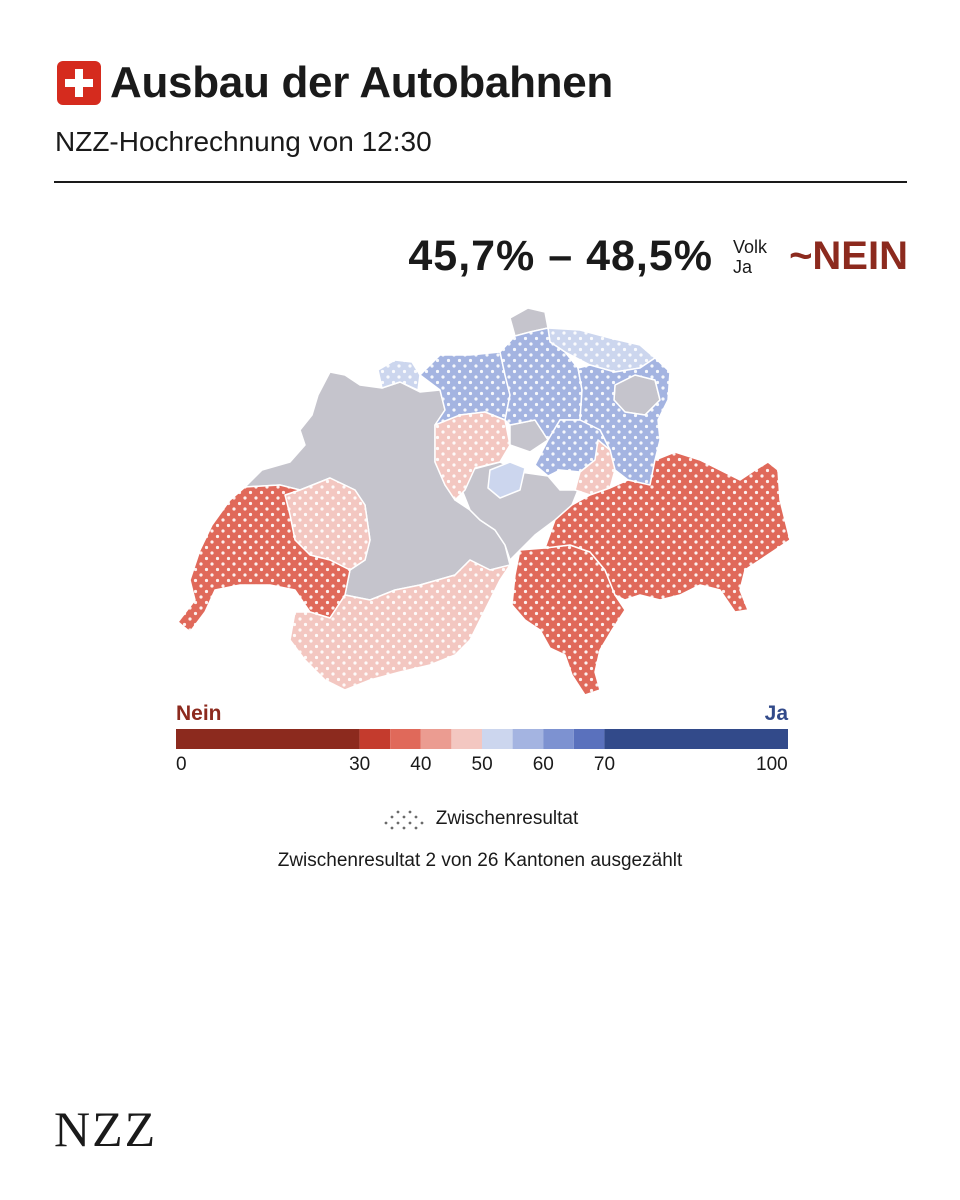 The image size is (960, 1200). Describe the element at coordinates (604, 764) in the screenshot. I see `legend-tick: 70` at that location.